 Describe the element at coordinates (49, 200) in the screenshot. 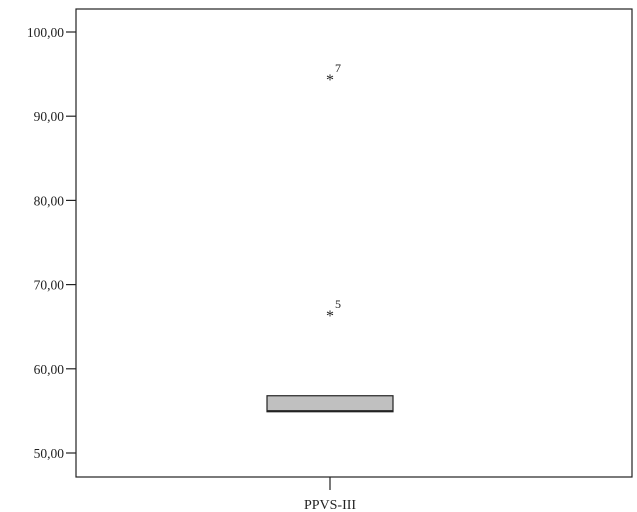

I see `y-tick-label: 80,00` at that location.